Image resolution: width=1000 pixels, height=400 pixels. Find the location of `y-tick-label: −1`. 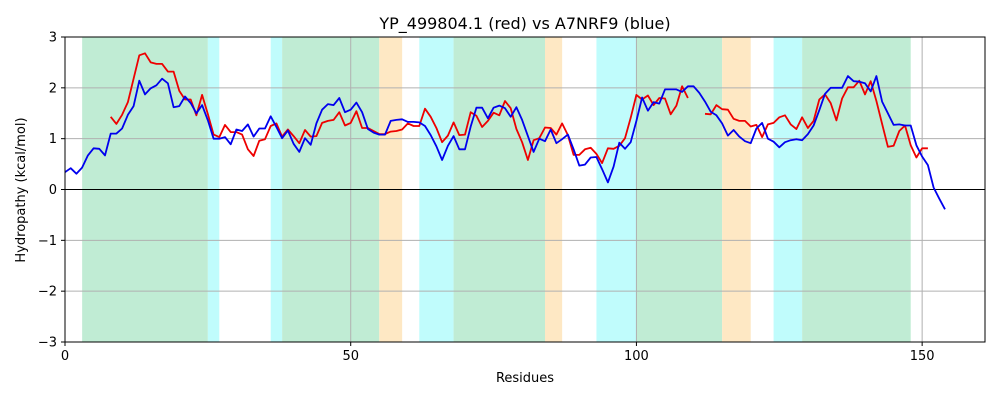

y-tick-label: −1 is located at coordinates (47, 241).